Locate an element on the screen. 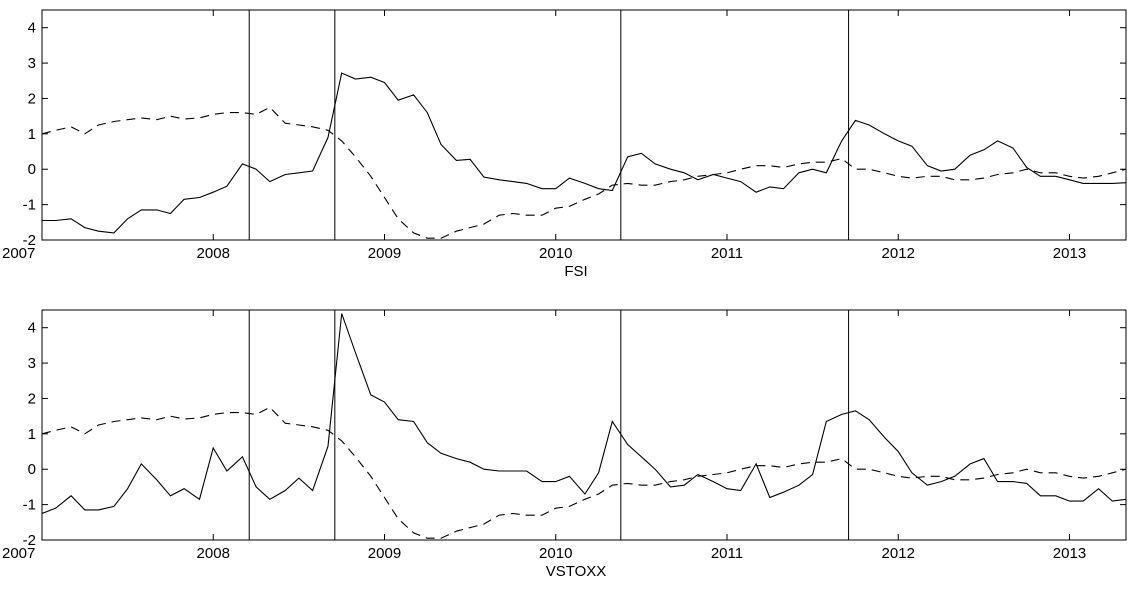 The width and height of the screenshot is (1129, 606). vstoxx-y-tick-label: 1 is located at coordinates (32, 434).